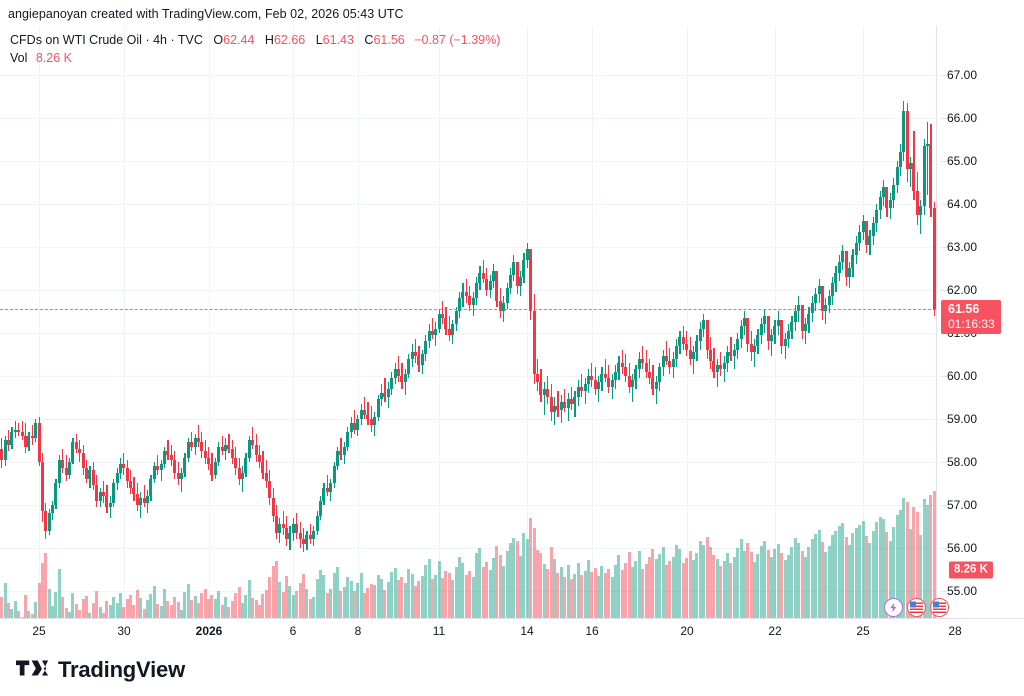  What do you see at coordinates (959, 419) in the screenshot?
I see `price-tick-label: 59.00` at bounding box center [959, 419].